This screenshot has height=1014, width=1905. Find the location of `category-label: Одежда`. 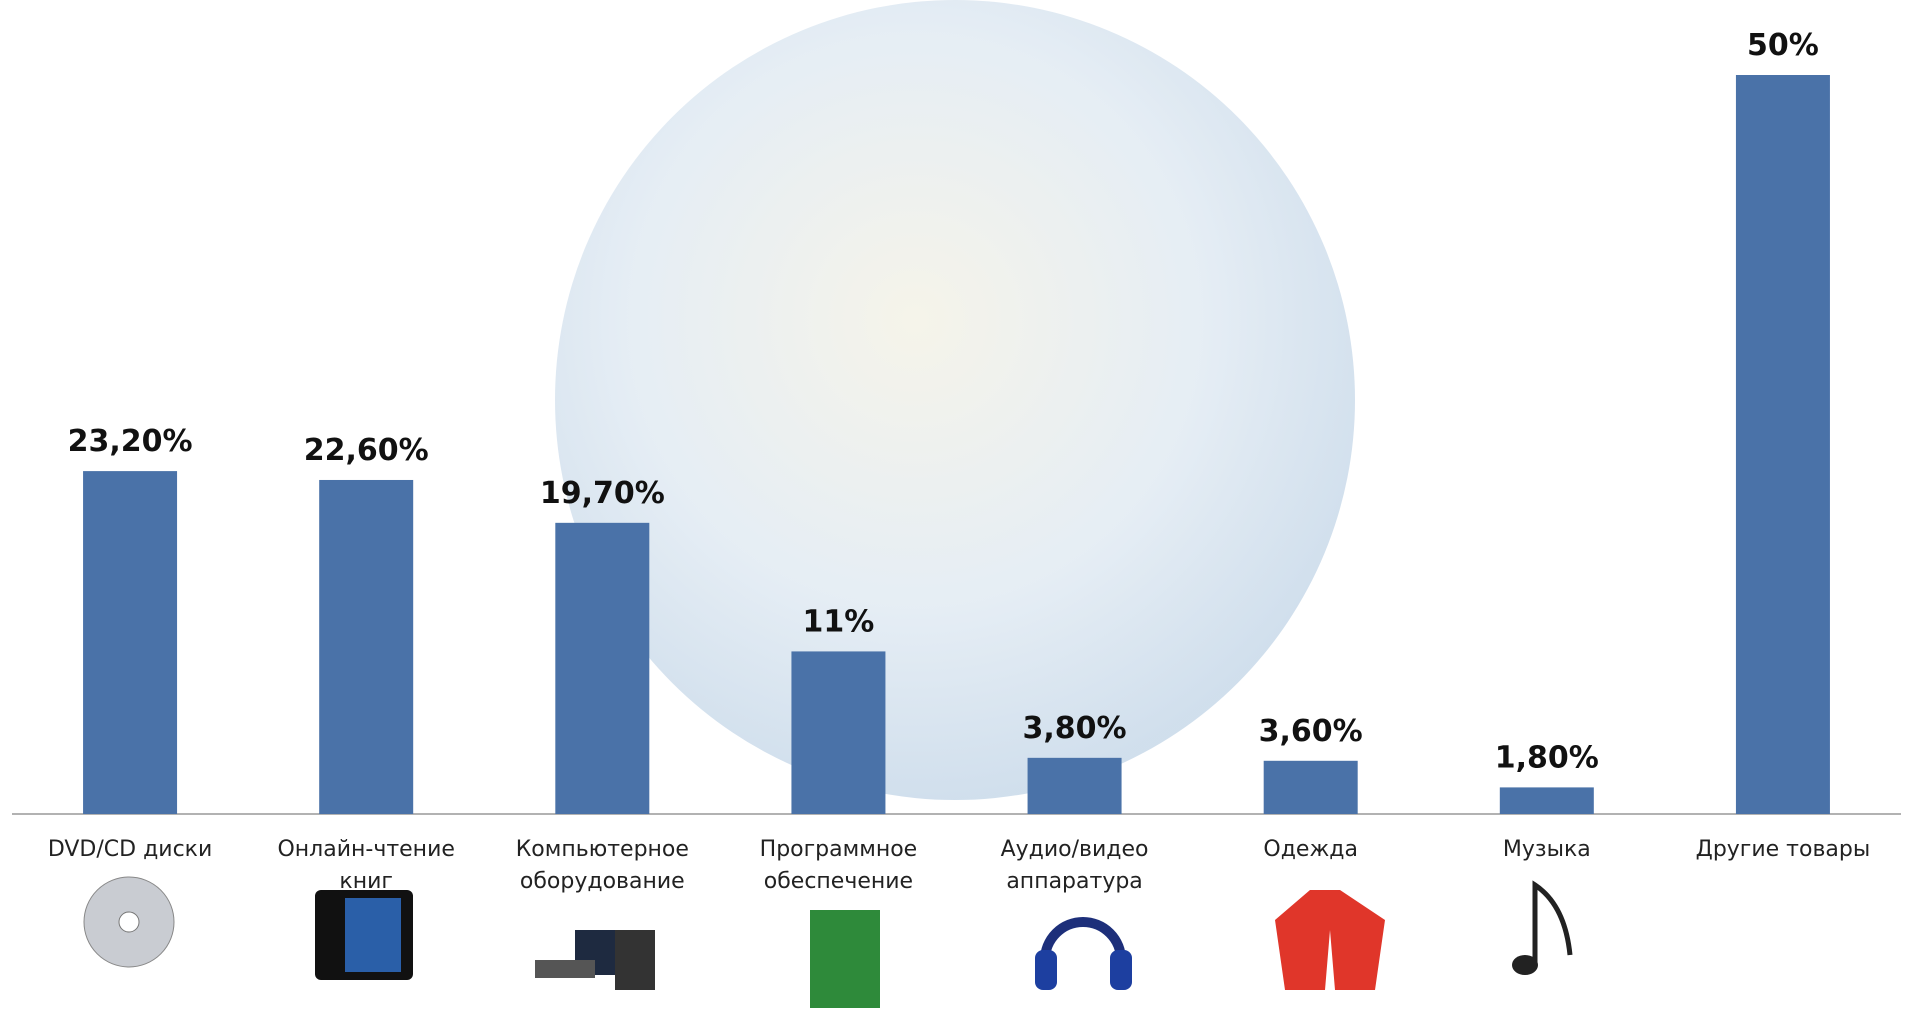

category-label: Одежда is located at coordinates (1310, 849).